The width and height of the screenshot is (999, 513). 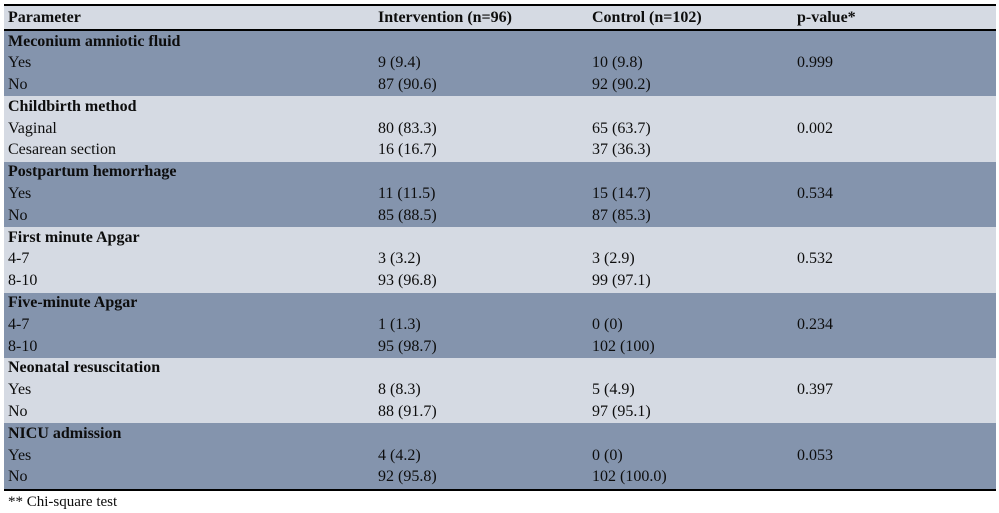 What do you see at coordinates (690, 390) in the screenshot?
I see `control-cell: 5 (4.9)` at bounding box center [690, 390].